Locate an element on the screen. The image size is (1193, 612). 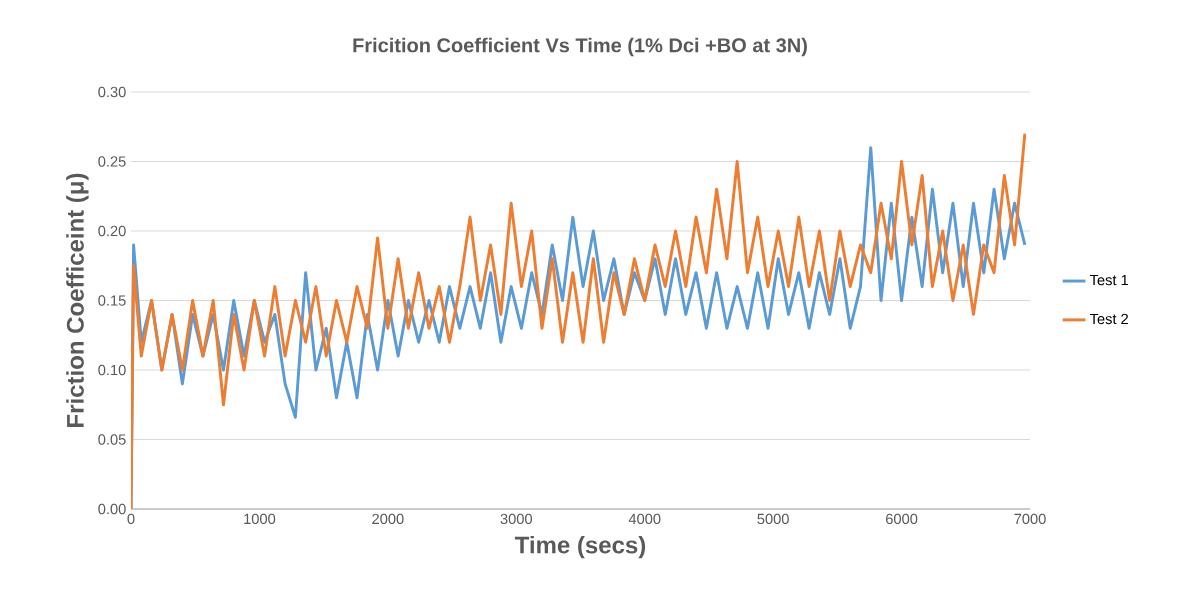
y-tick-label: 0.05 is located at coordinates (112, 439).